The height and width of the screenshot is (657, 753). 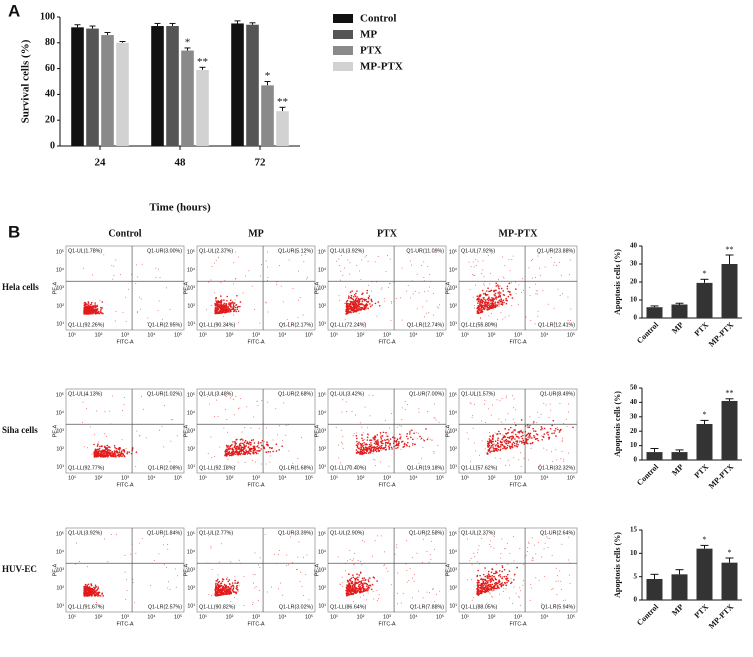 I want to click on x-axis-label: FITC-A, so click(x=518, y=342).